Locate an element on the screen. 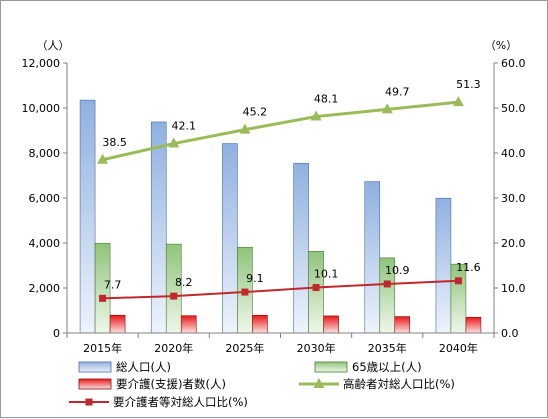  left-tick-label: 4,000 is located at coordinates (45, 243).